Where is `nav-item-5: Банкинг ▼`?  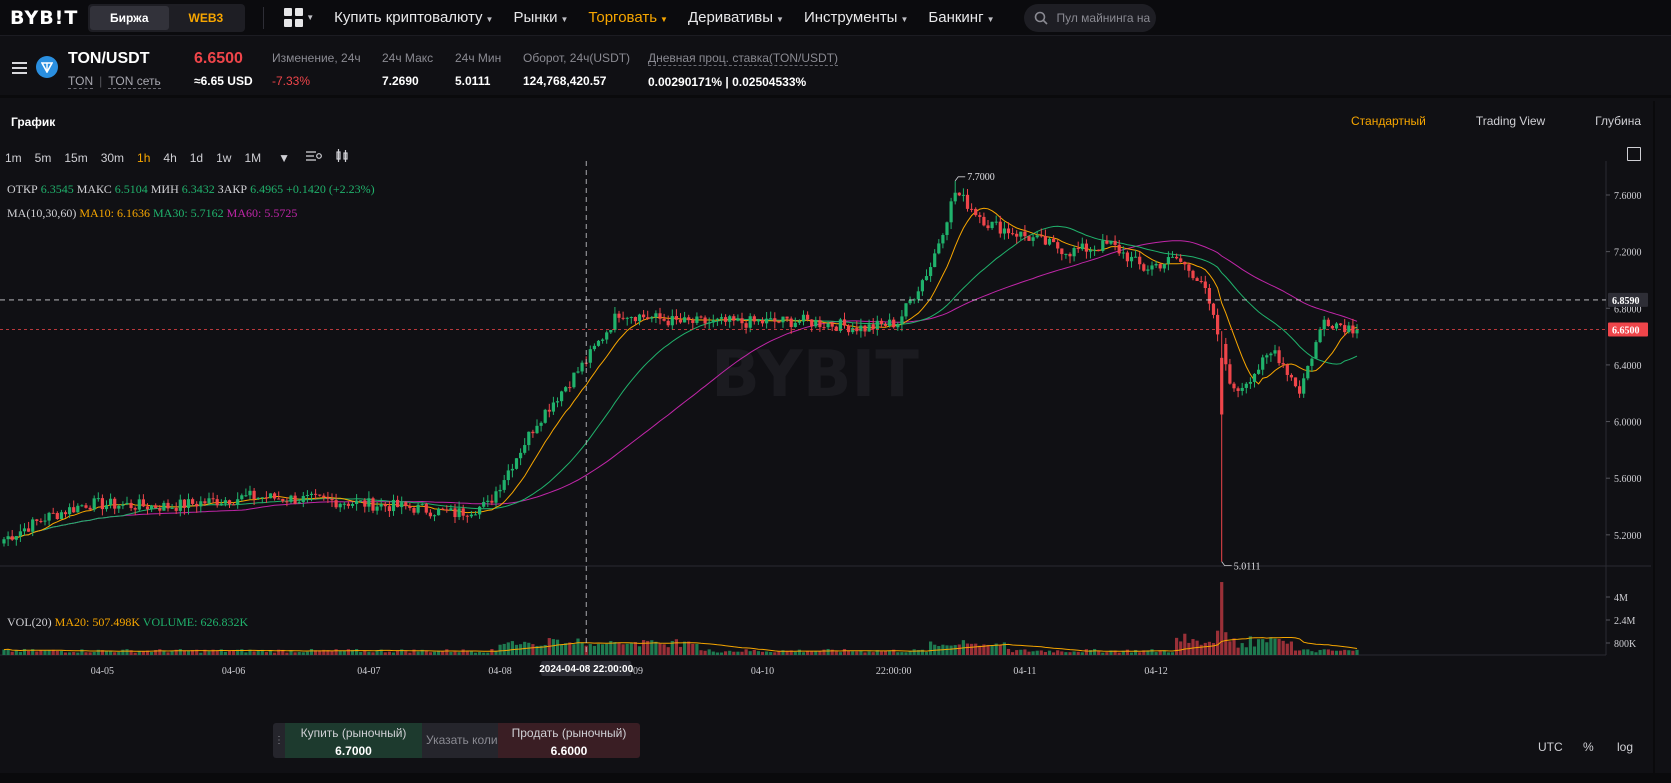 nav-item-5: Банкинг ▼ is located at coordinates (961, 17).